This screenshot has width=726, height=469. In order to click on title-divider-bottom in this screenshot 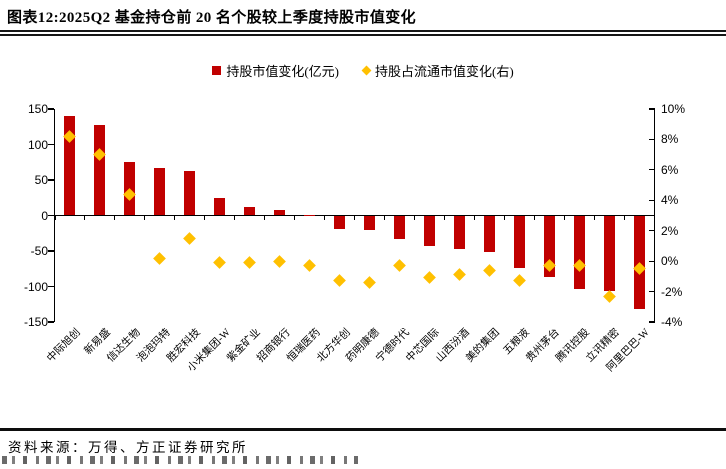, I will do `click(363, 35)`.